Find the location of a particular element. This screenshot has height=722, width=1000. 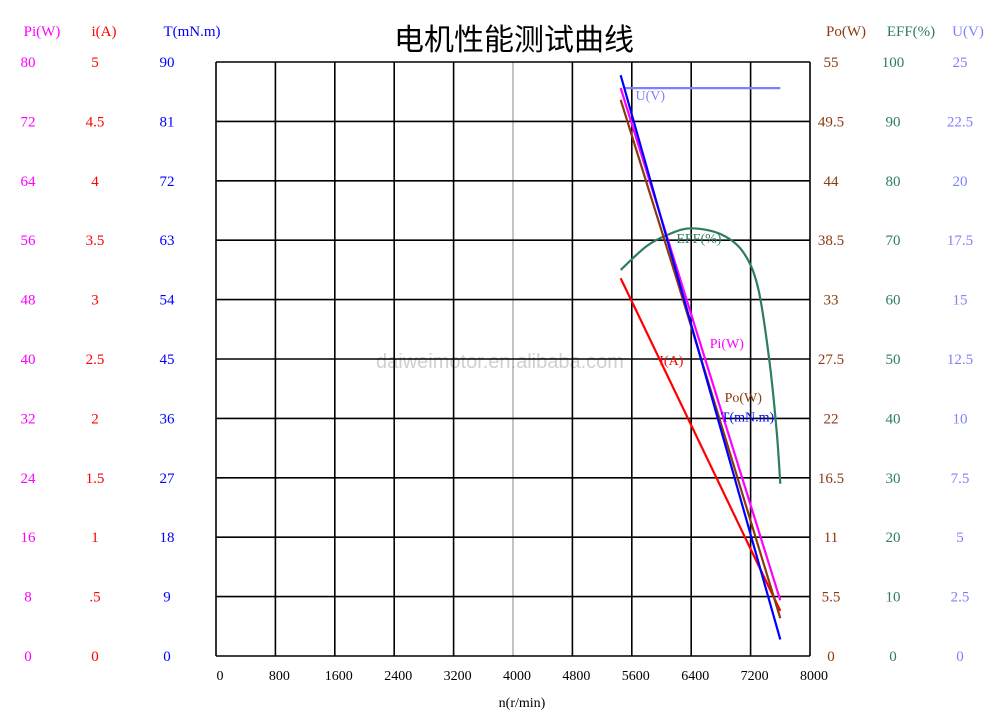

tick-t: 36 is located at coordinates (168, 419).